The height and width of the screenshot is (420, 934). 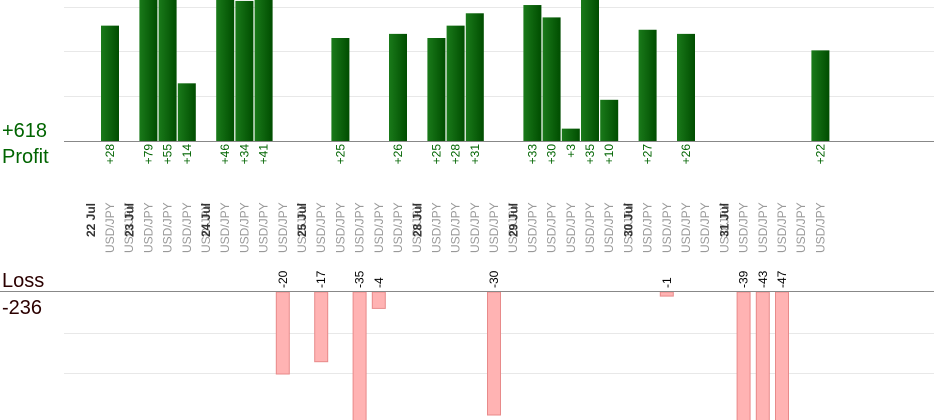 I want to click on profit-value-label: +10, so click(x=609, y=154).